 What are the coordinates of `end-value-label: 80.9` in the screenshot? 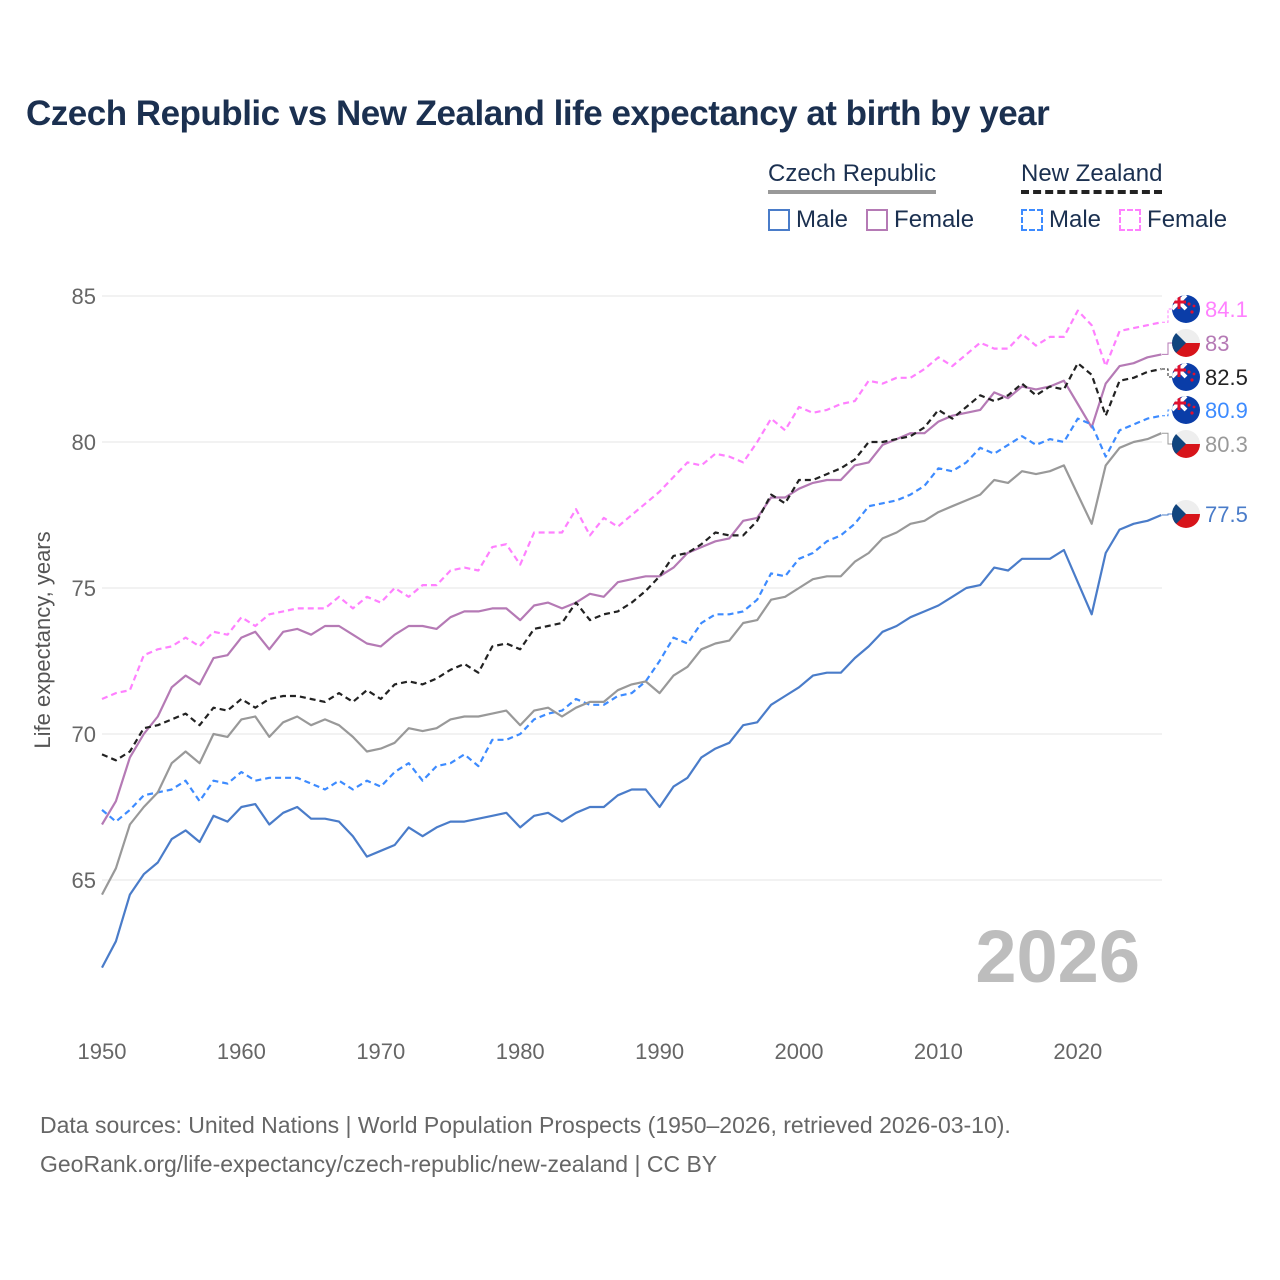 It's located at (1226, 410).